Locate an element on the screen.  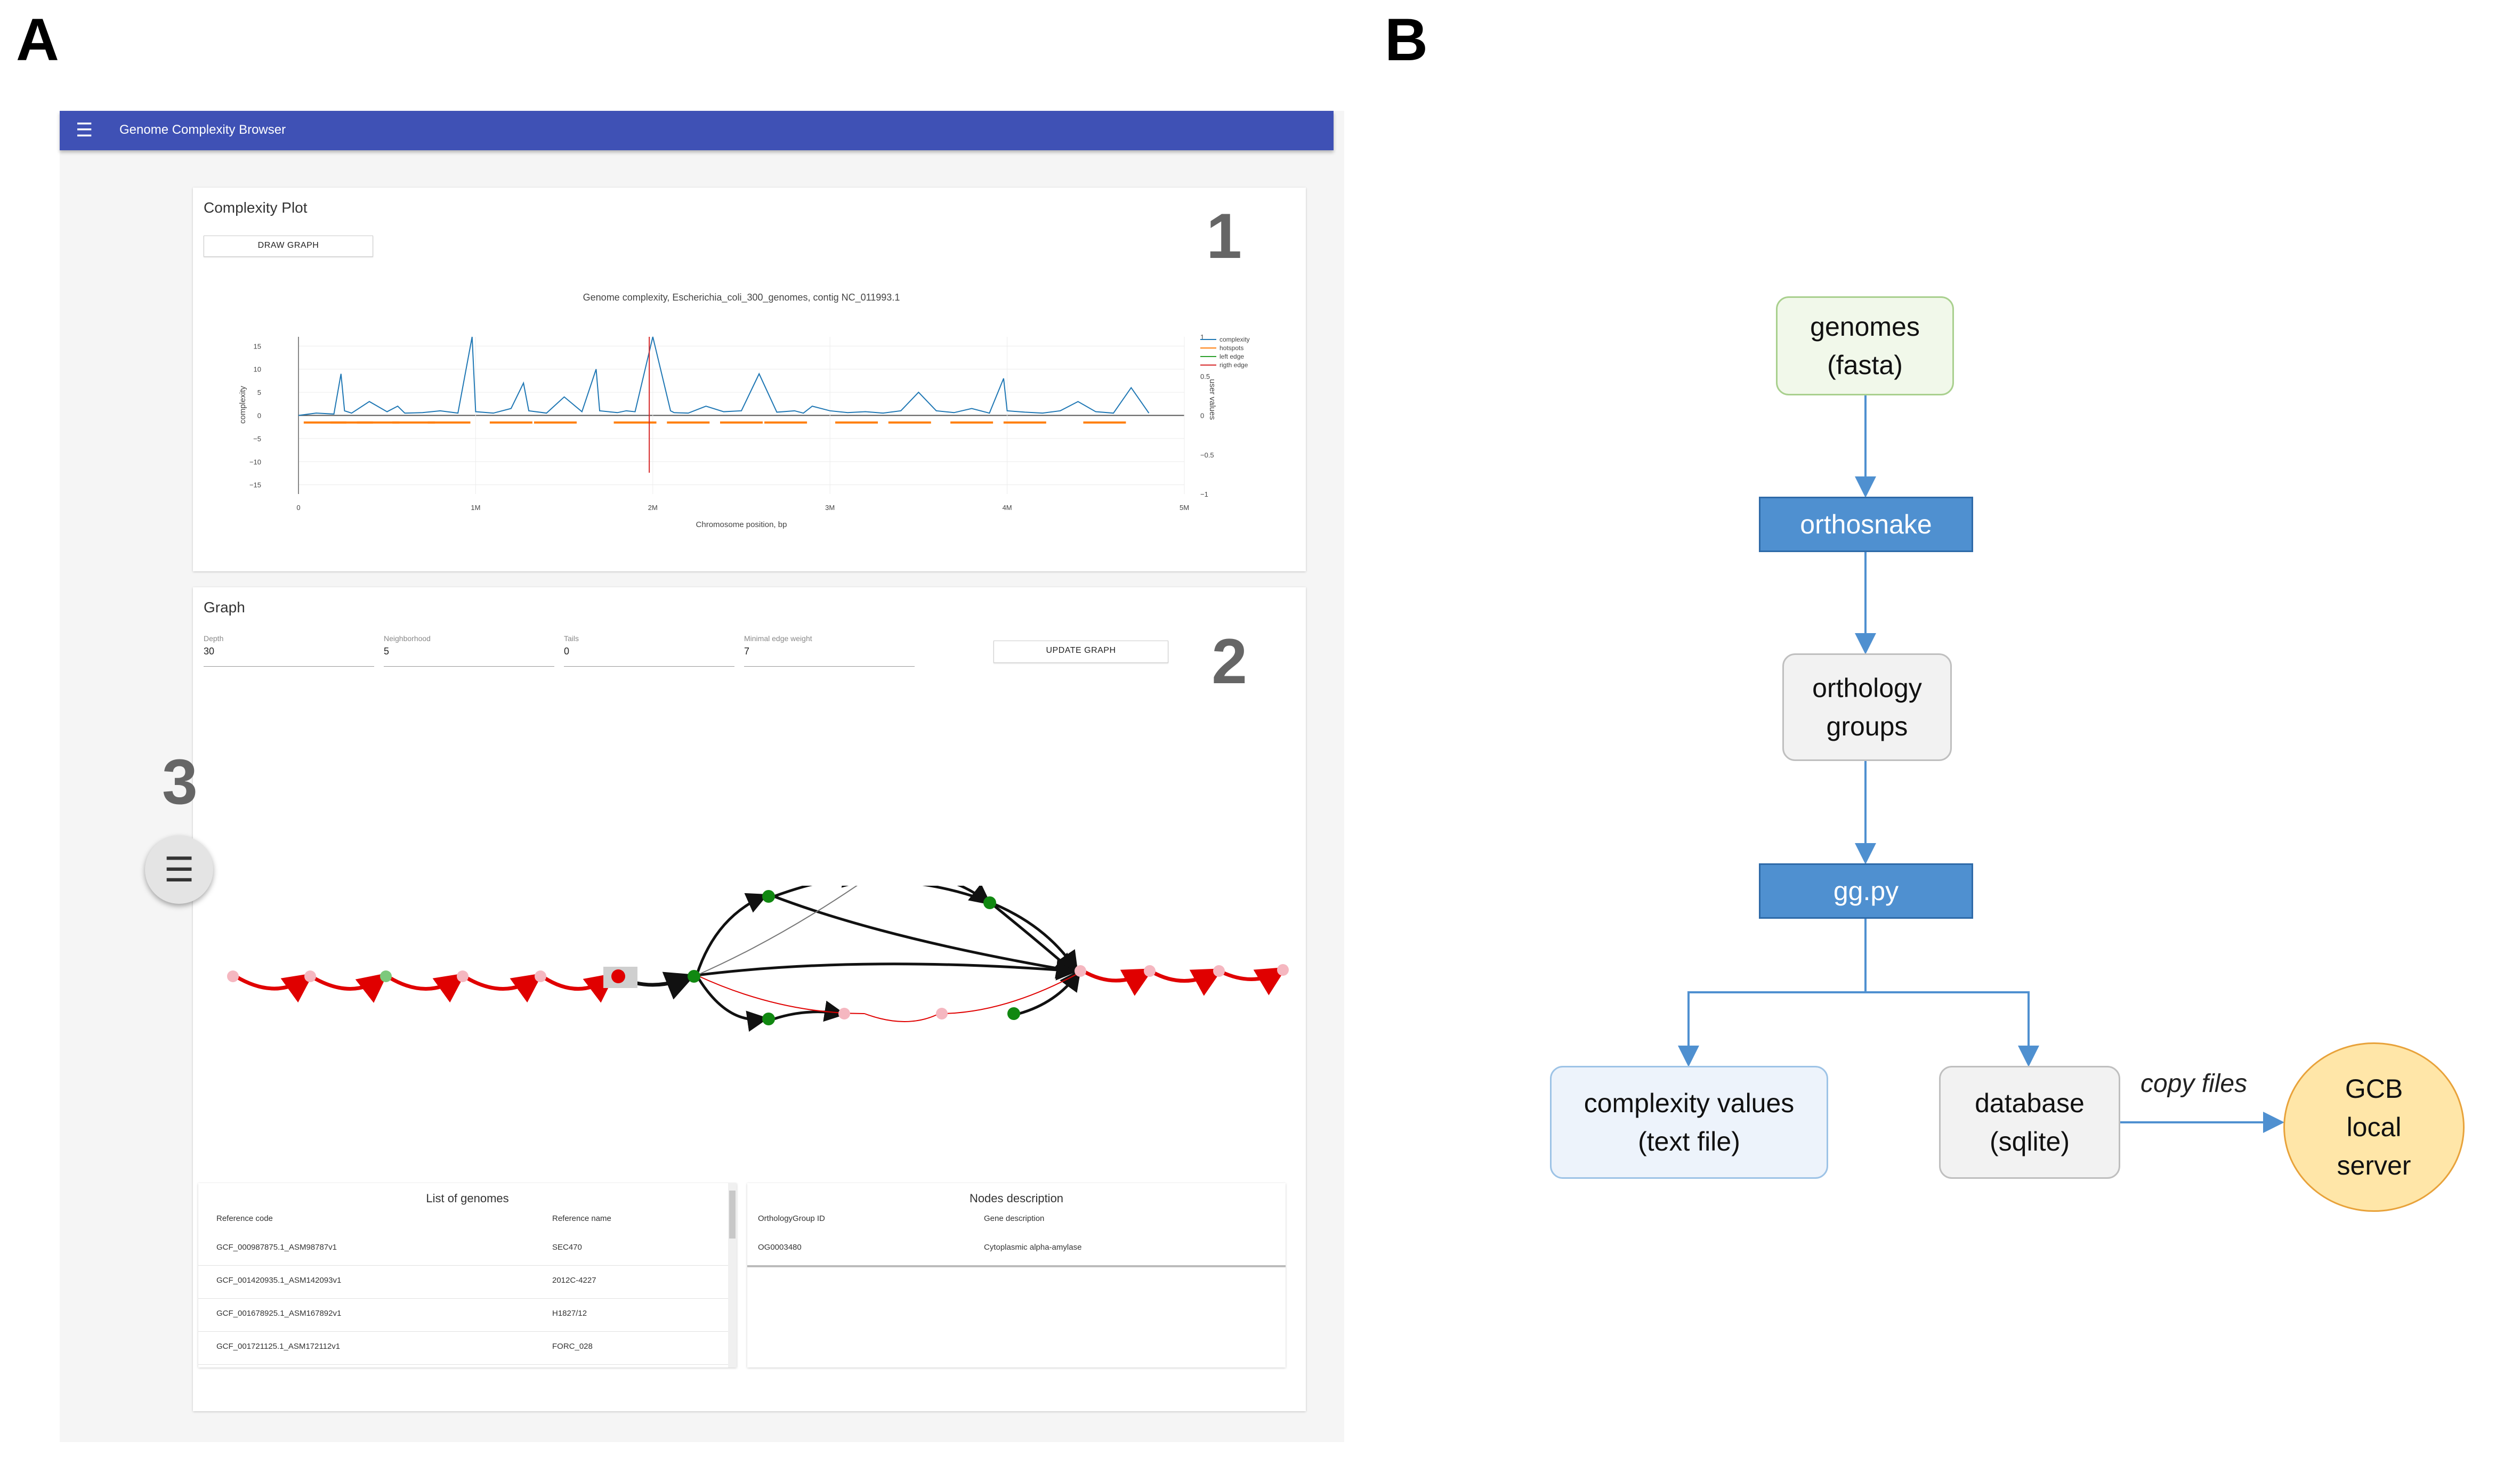
cell-reference-code: GCF_001420935.1_ASM142093v1 is located at coordinates (279, 1280).